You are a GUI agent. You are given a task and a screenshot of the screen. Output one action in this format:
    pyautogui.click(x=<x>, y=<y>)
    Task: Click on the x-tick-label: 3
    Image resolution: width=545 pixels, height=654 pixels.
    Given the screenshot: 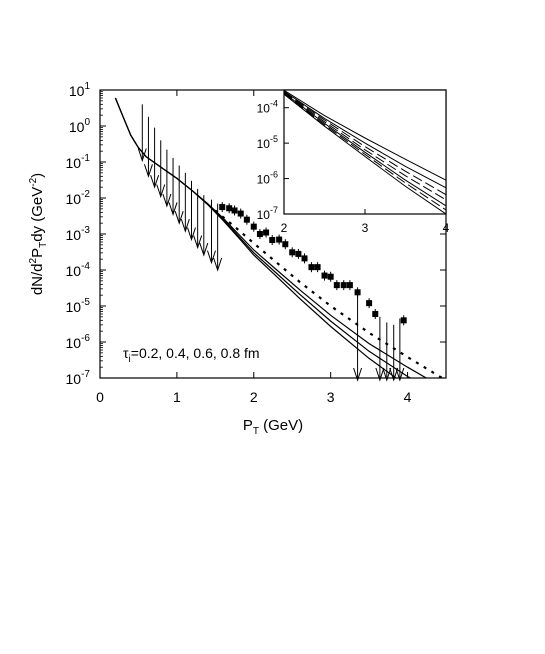 What is the action you would take?
    pyautogui.click(x=331, y=397)
    